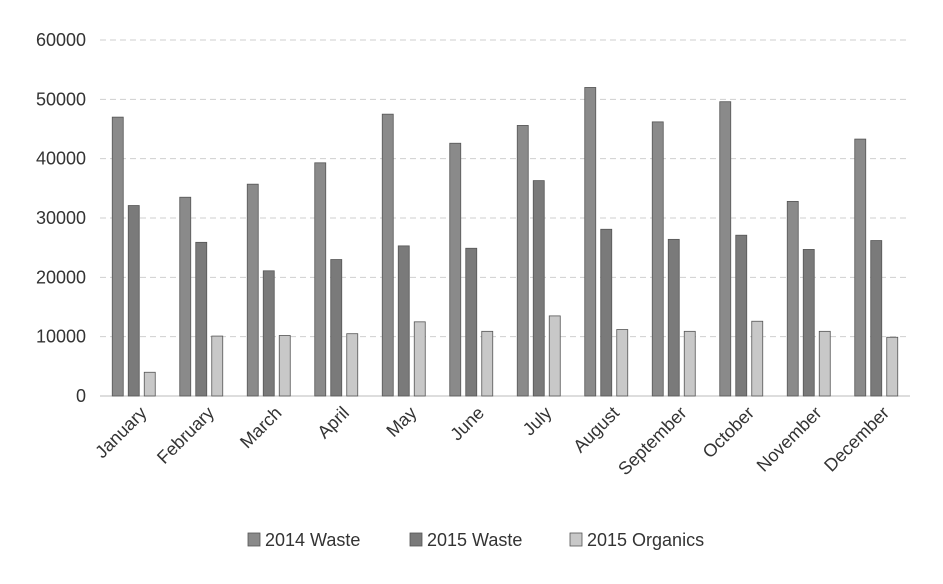 This screenshot has width=943, height=584. I want to click on legend: 2014 Waste 2015 Waste 2015 Organics, so click(475, 540).